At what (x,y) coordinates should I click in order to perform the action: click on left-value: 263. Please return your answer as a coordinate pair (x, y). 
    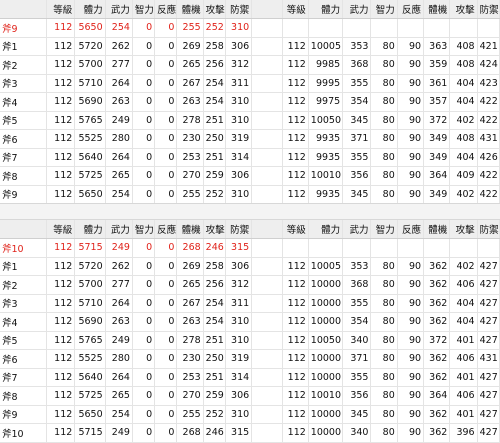
    Looking at the image, I should click on (119, 322).